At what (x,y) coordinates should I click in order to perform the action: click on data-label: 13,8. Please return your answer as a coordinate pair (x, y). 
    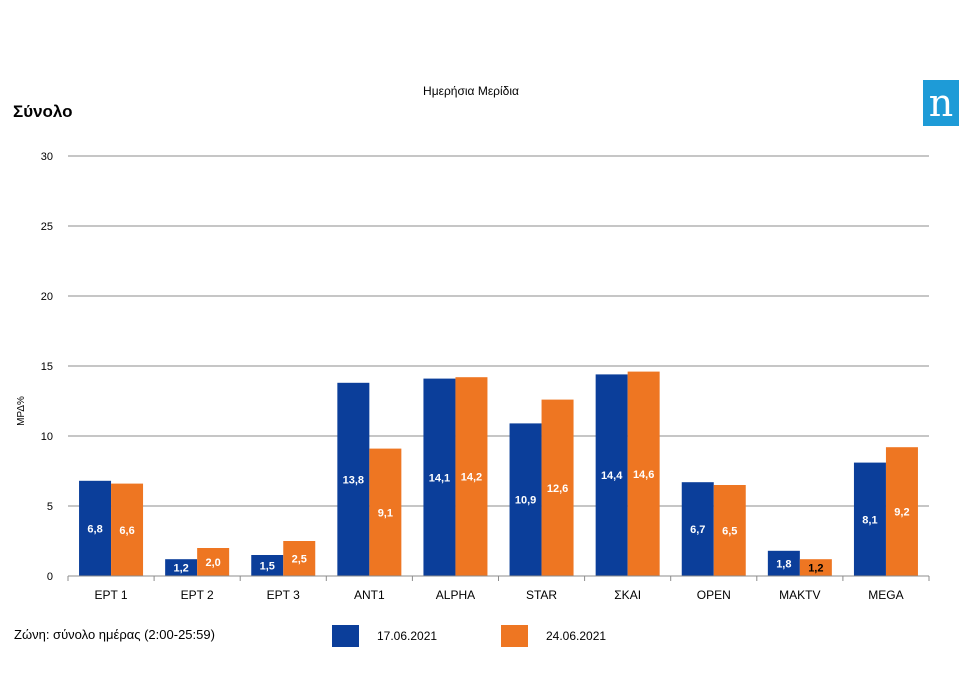
    Looking at the image, I should click on (353, 480).